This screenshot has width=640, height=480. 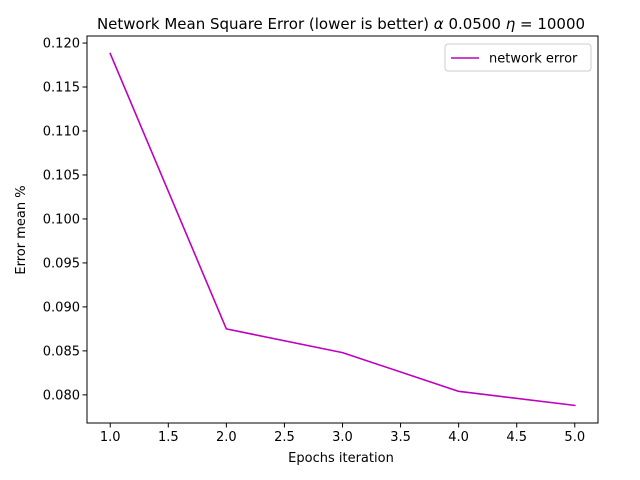 I want to click on y-tick-label: 0.085, so click(x=61, y=351).